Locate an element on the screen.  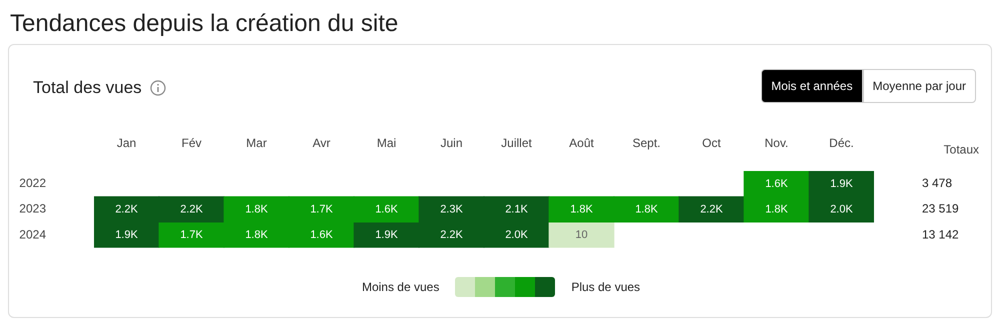
y-tick-label: 2023 is located at coordinates (32, 209).